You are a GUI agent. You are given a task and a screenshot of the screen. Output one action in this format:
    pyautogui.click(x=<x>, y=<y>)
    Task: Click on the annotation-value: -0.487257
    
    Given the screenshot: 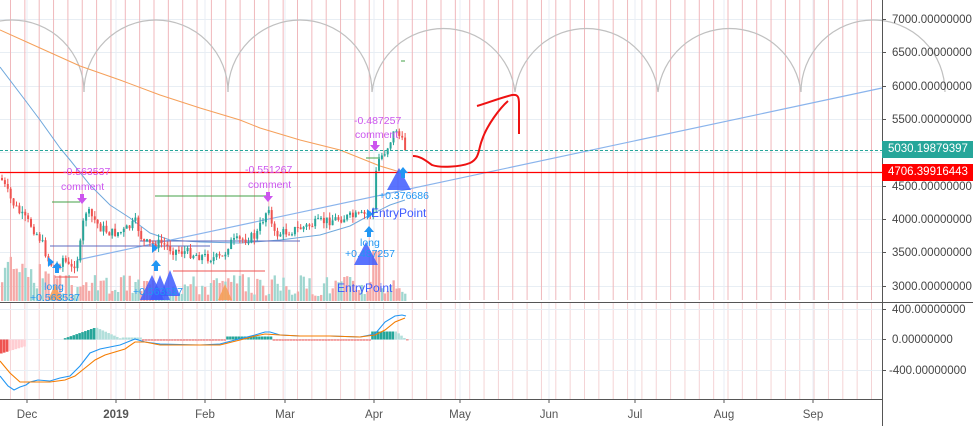 What is the action you would take?
    pyautogui.click(x=377, y=121)
    